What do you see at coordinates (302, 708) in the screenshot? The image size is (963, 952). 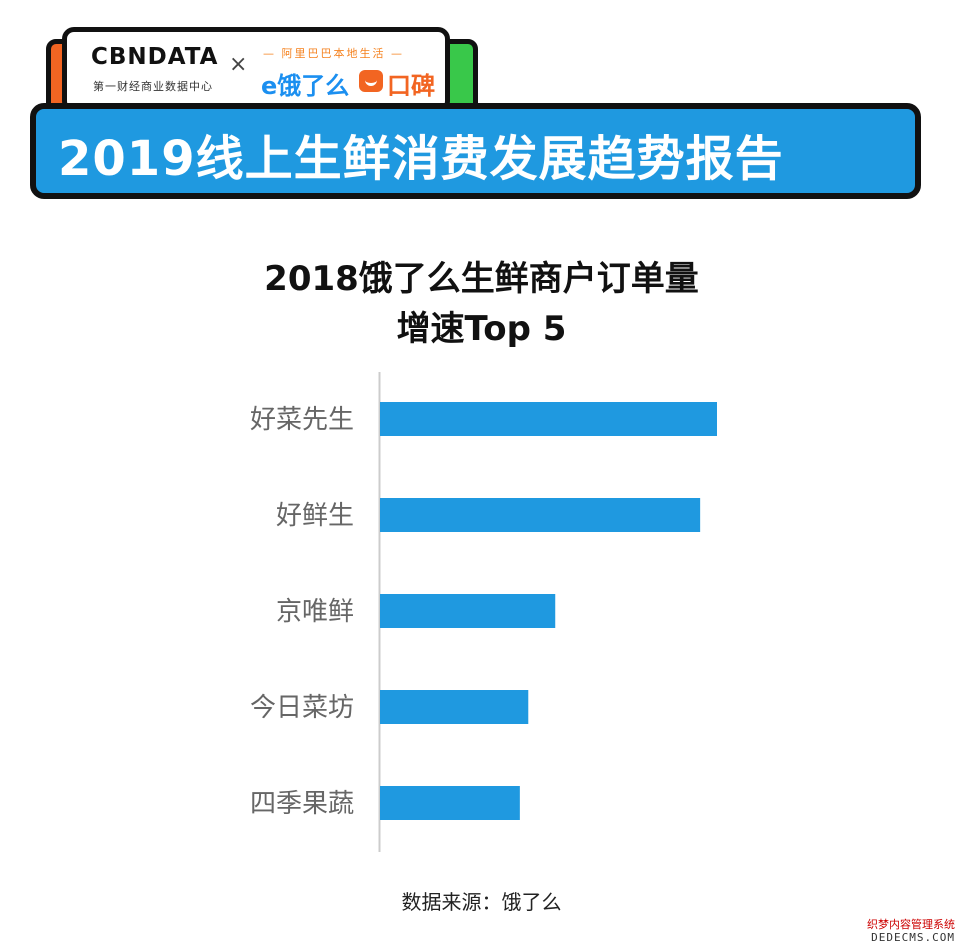 I see `category-label-4: 今日菜坊` at bounding box center [302, 708].